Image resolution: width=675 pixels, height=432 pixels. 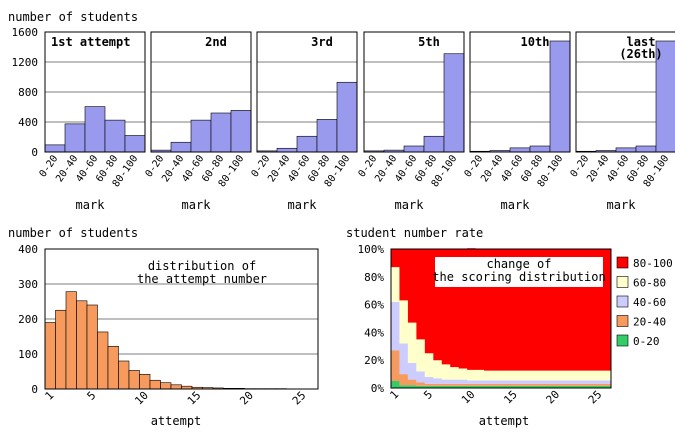 What do you see at coordinates (322, 42) in the screenshot?
I see `panel-title: 3rd` at bounding box center [322, 42].